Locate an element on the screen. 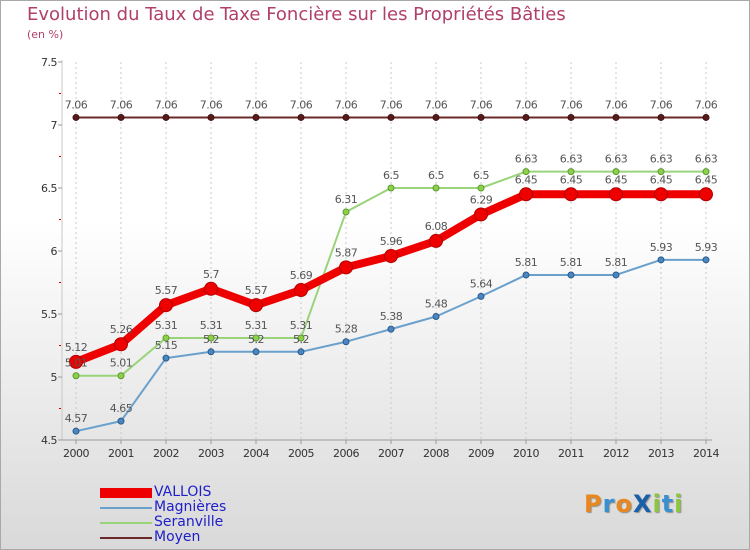 The height and width of the screenshot is (550, 750). data-label-vallois: 5.12 is located at coordinates (76, 347).